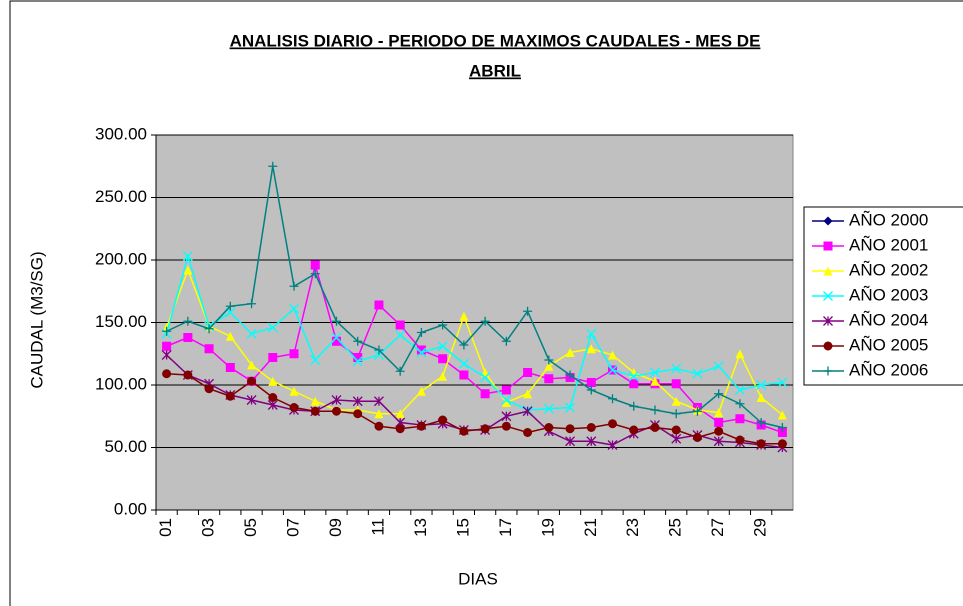 The image size is (963, 606). I want to click on x-tick-label: 29, so click(760, 527).